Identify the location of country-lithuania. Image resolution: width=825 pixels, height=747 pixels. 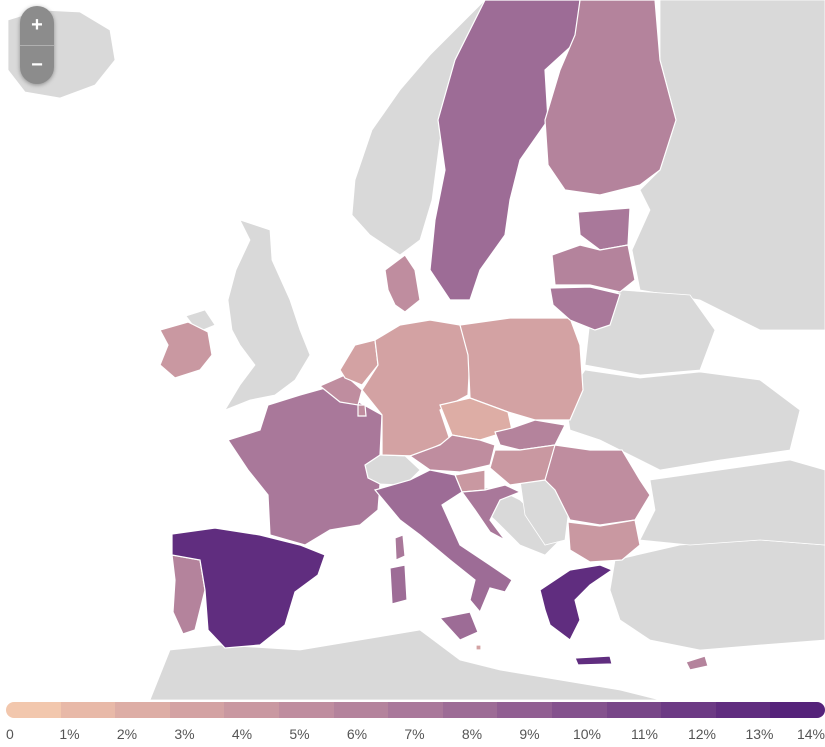
(585, 308).